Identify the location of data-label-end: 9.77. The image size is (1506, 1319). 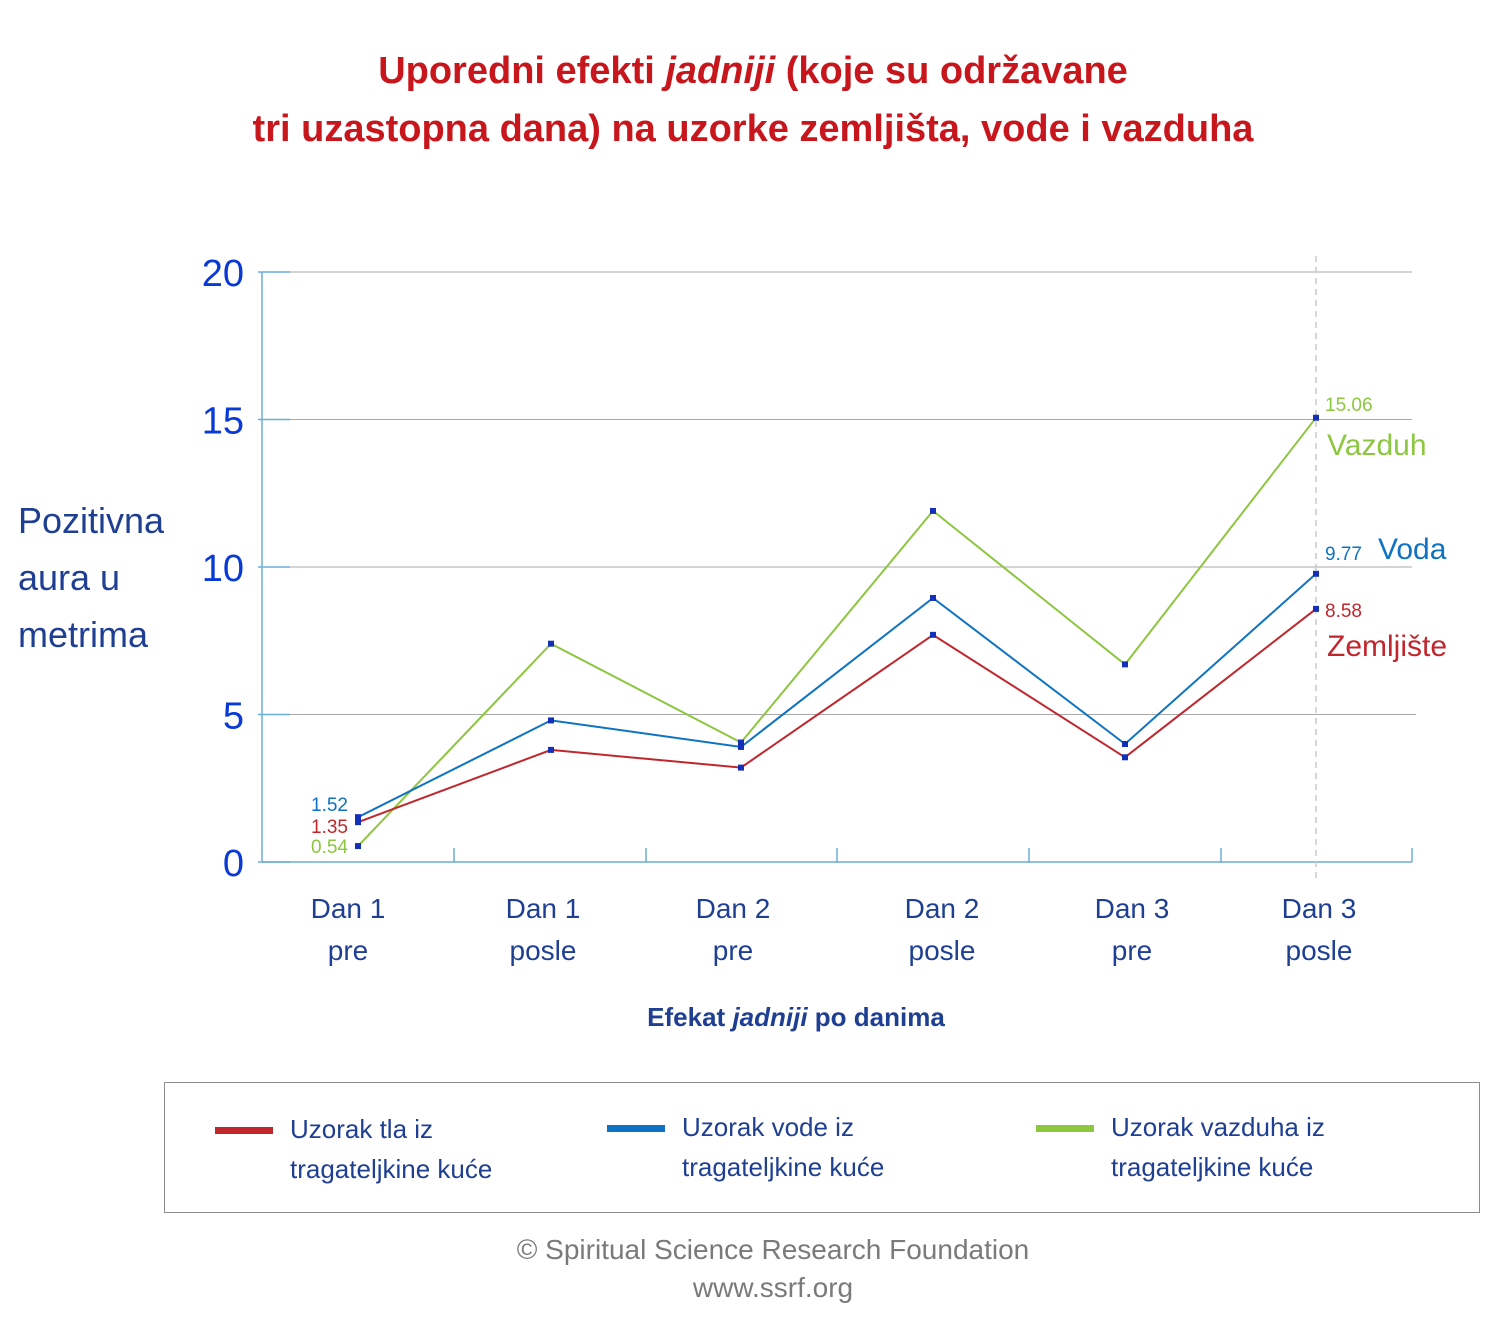
(1343, 554).